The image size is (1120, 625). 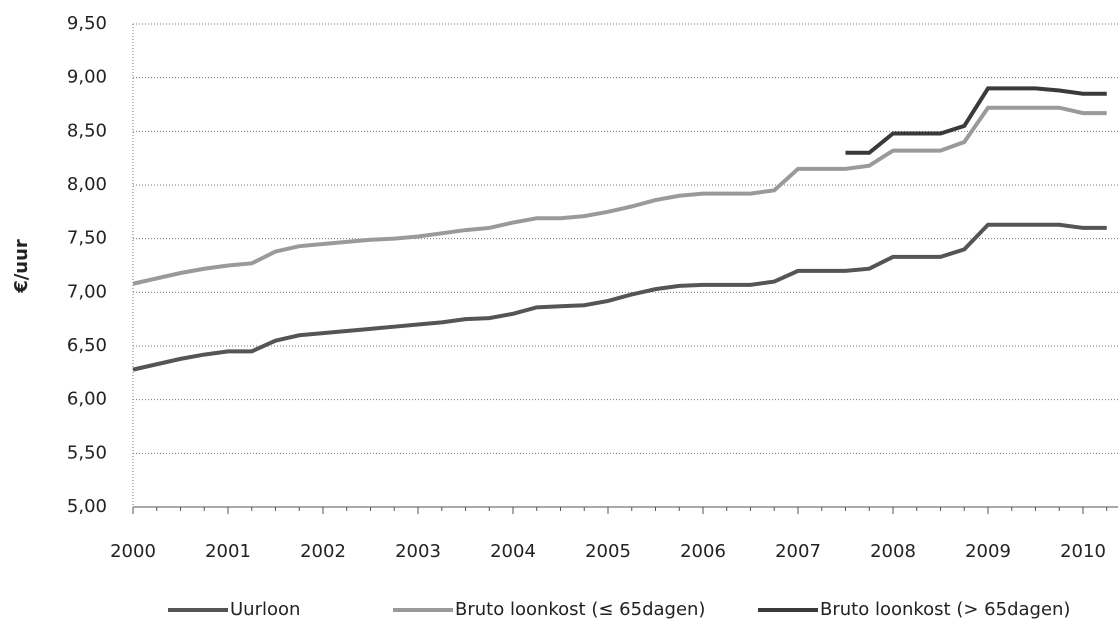 I want to click on y-tick-label: 5,00, so click(x=87, y=506).